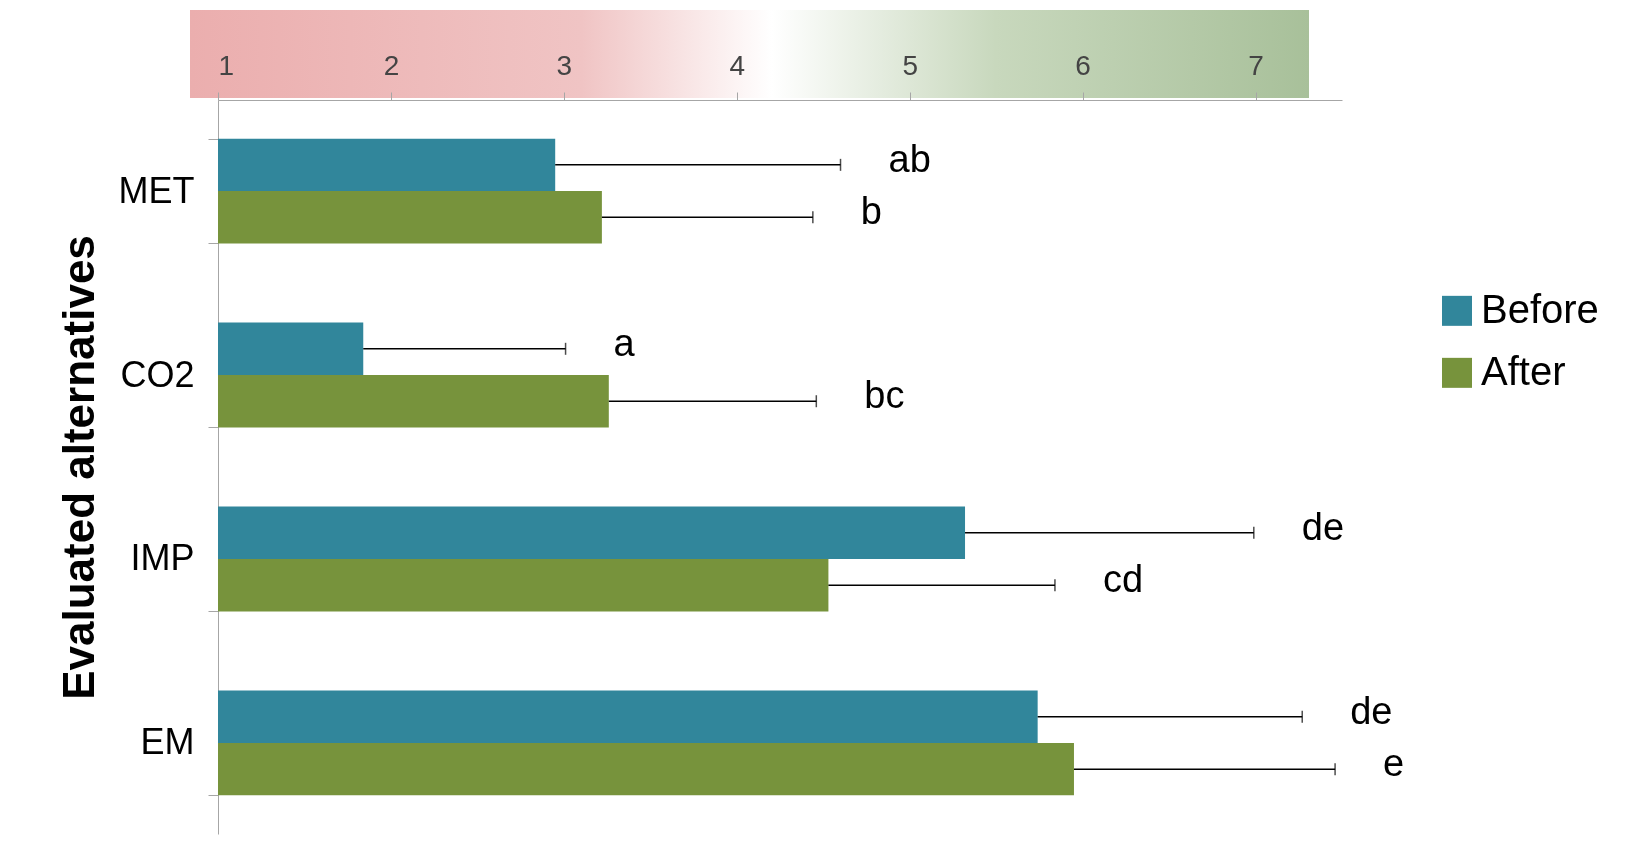  What do you see at coordinates (1371, 710) in the screenshot?
I see `text: de` at bounding box center [1371, 710].